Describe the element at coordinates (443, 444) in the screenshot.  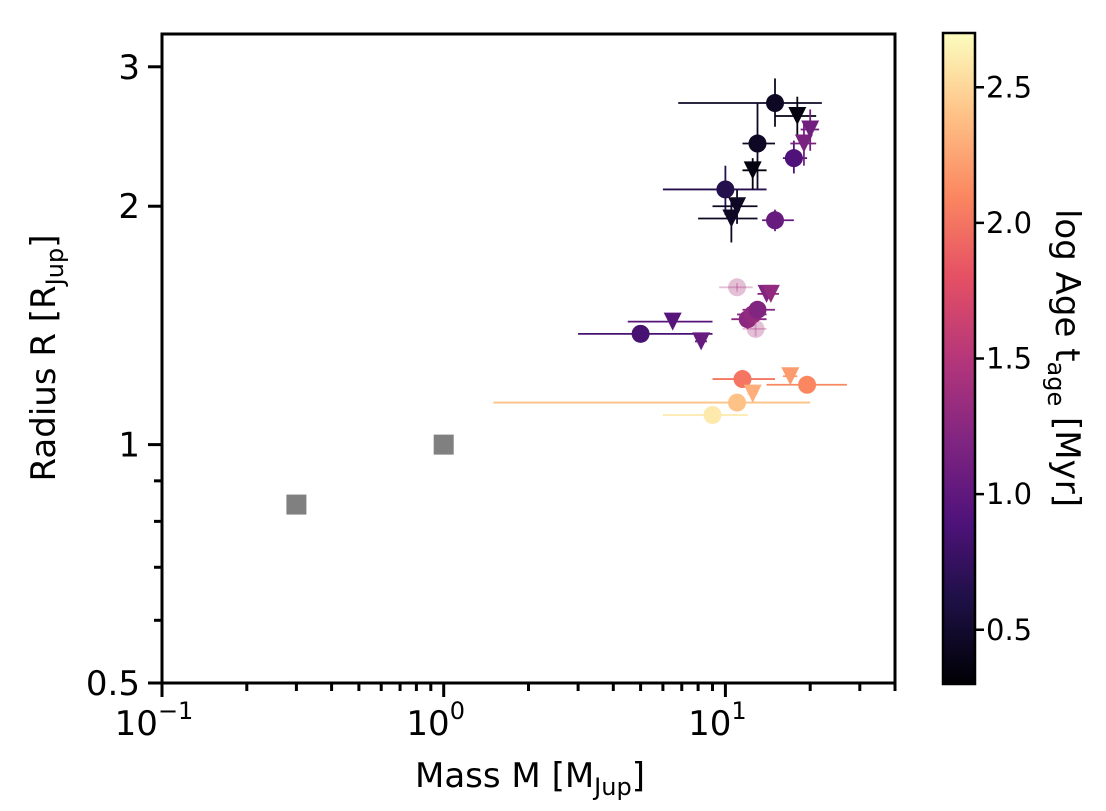
I see `reference-marker-jupiter` at that location.